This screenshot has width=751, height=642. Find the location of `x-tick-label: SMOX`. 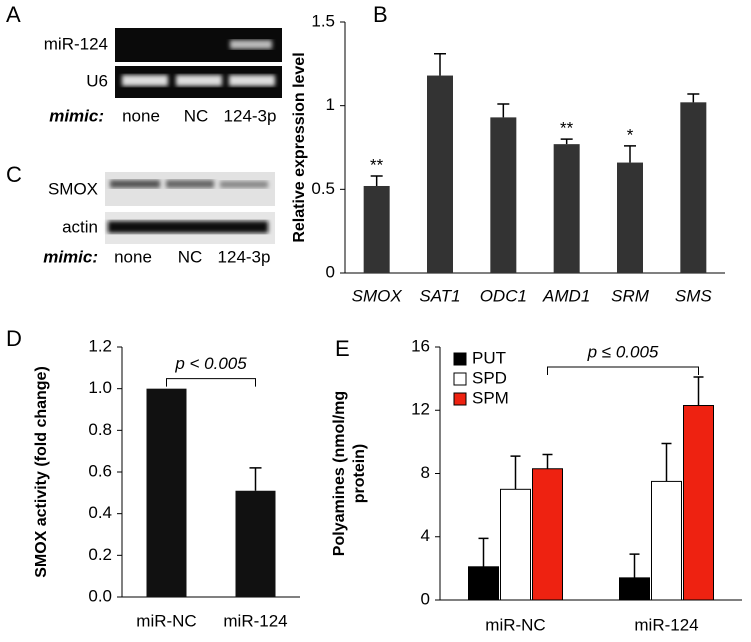

x-tick-label: SMOX is located at coordinates (377, 295).